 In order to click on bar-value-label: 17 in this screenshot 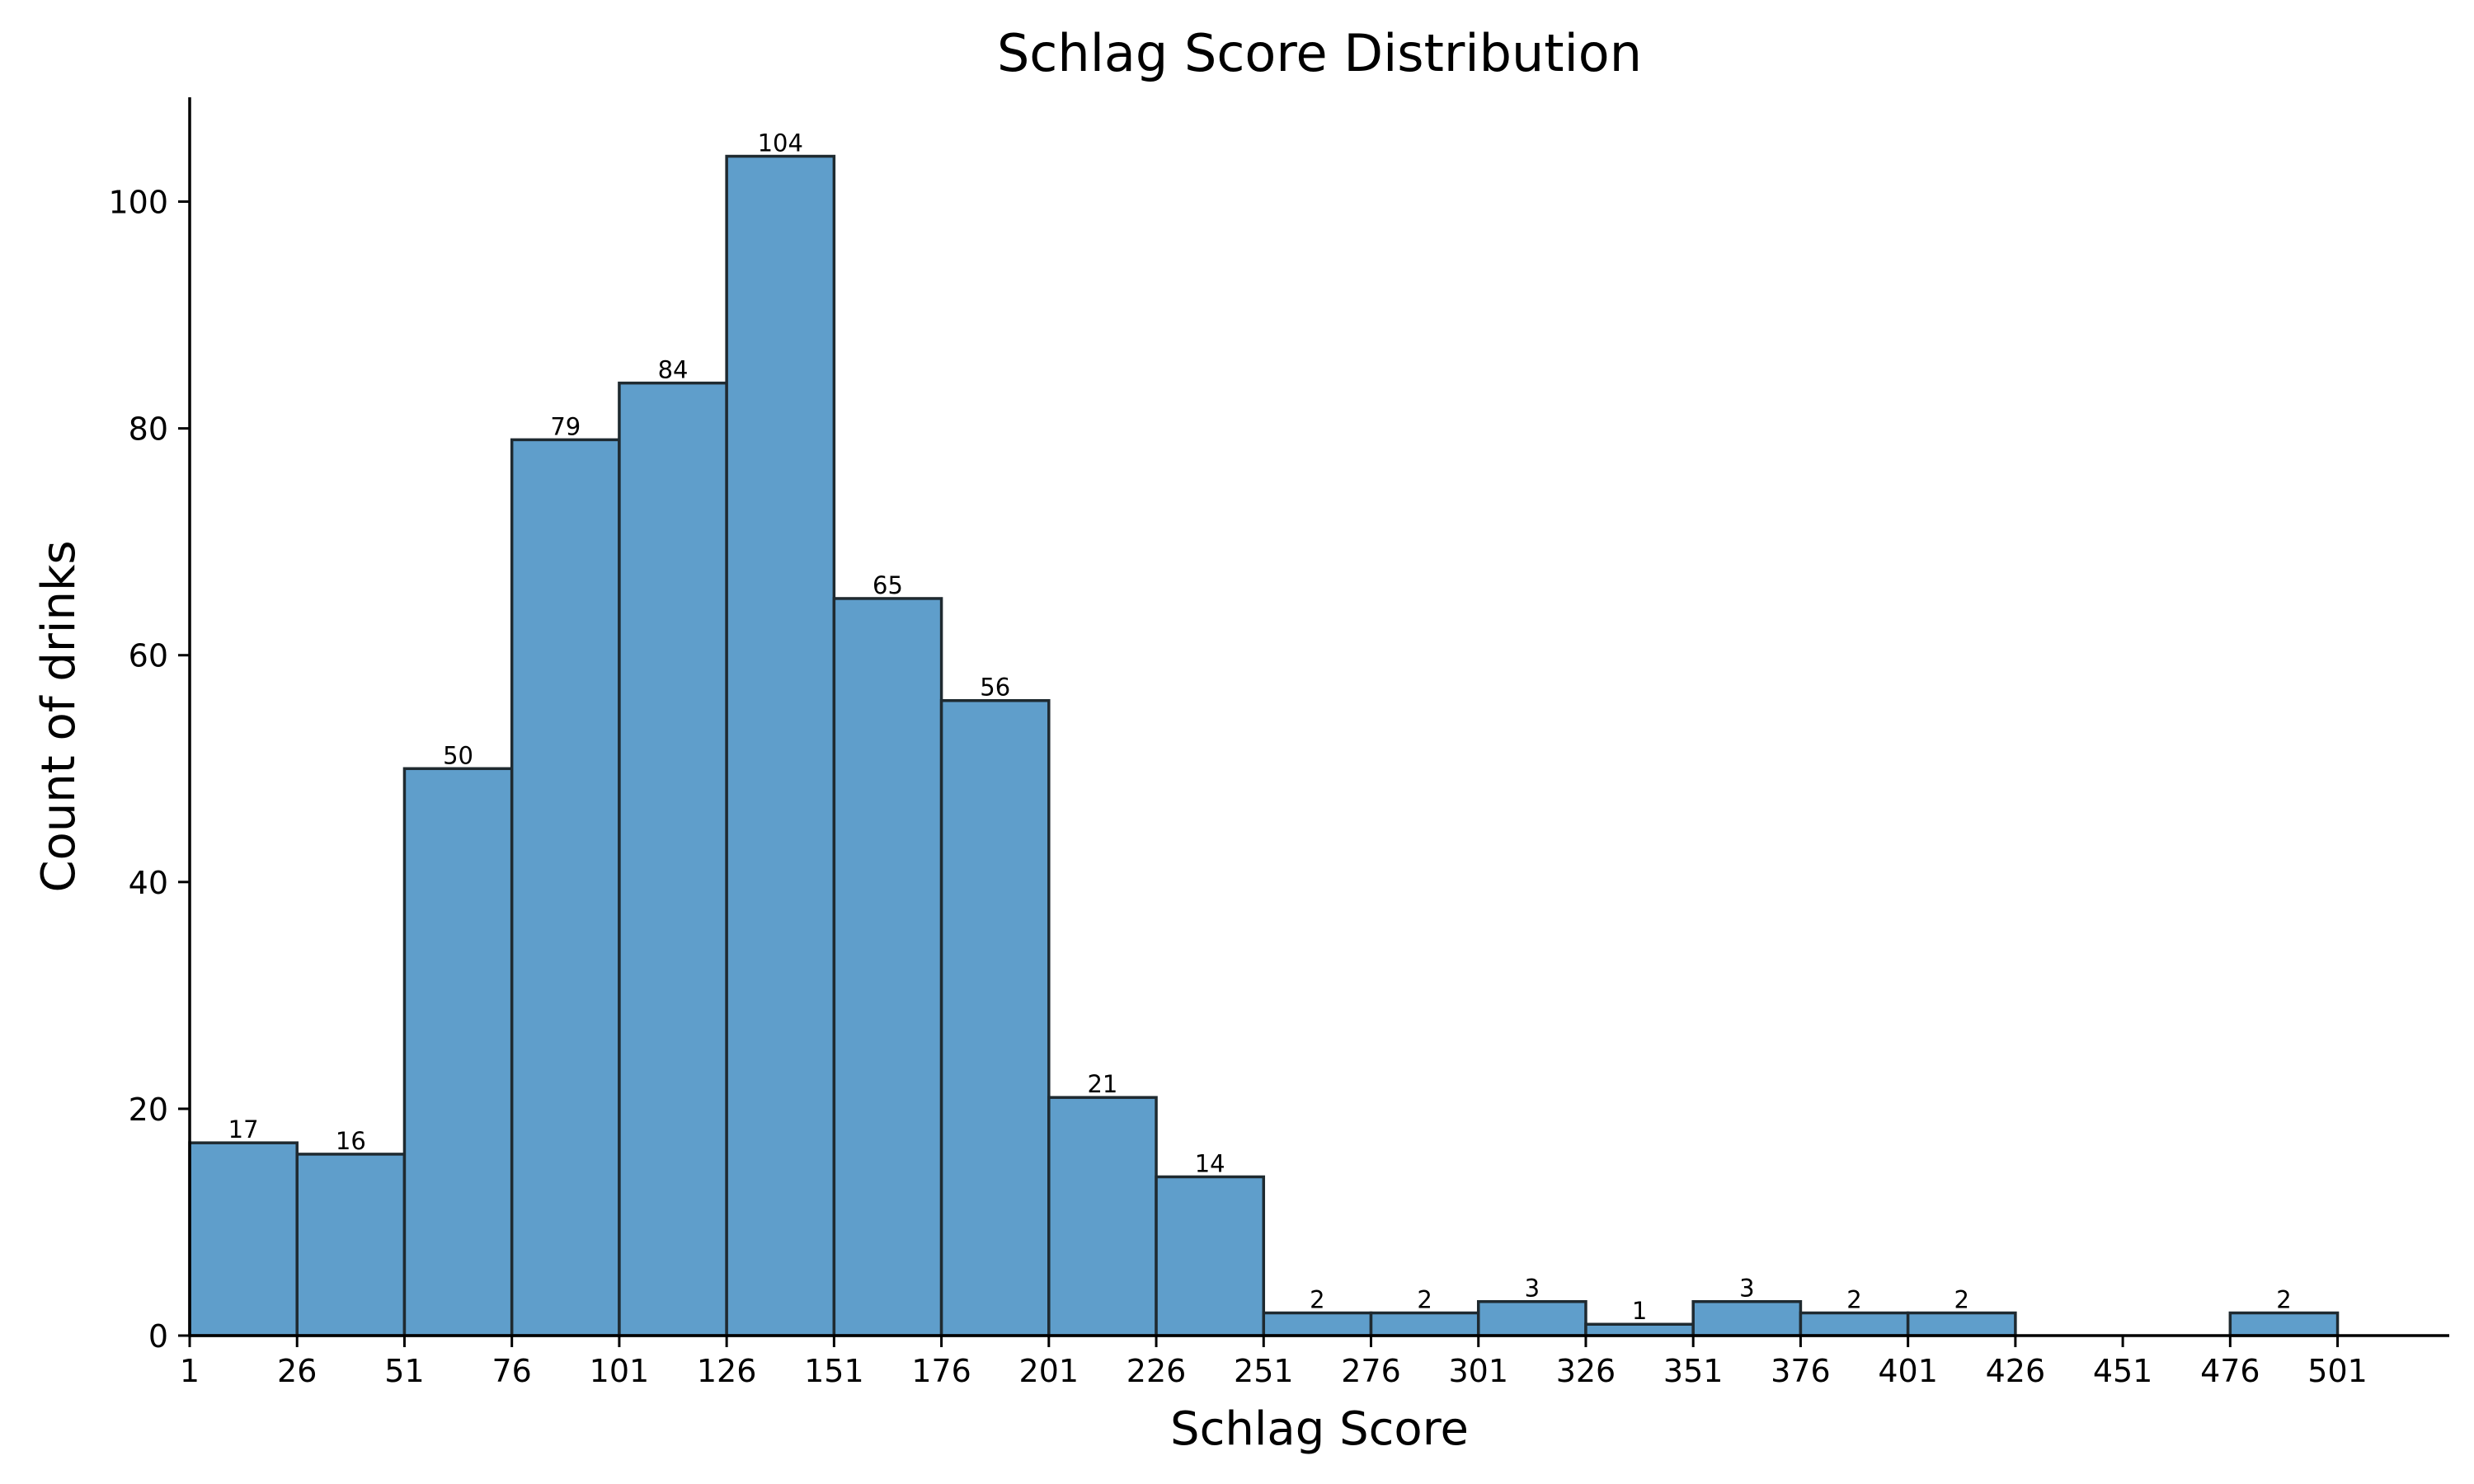, I will do `click(243, 1129)`.